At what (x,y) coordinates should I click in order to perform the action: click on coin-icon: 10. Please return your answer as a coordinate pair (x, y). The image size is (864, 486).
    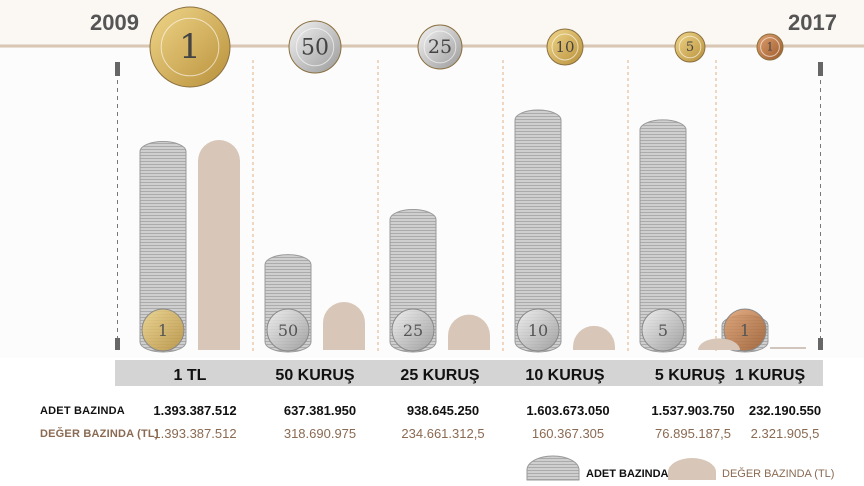
    Looking at the image, I should click on (565, 47).